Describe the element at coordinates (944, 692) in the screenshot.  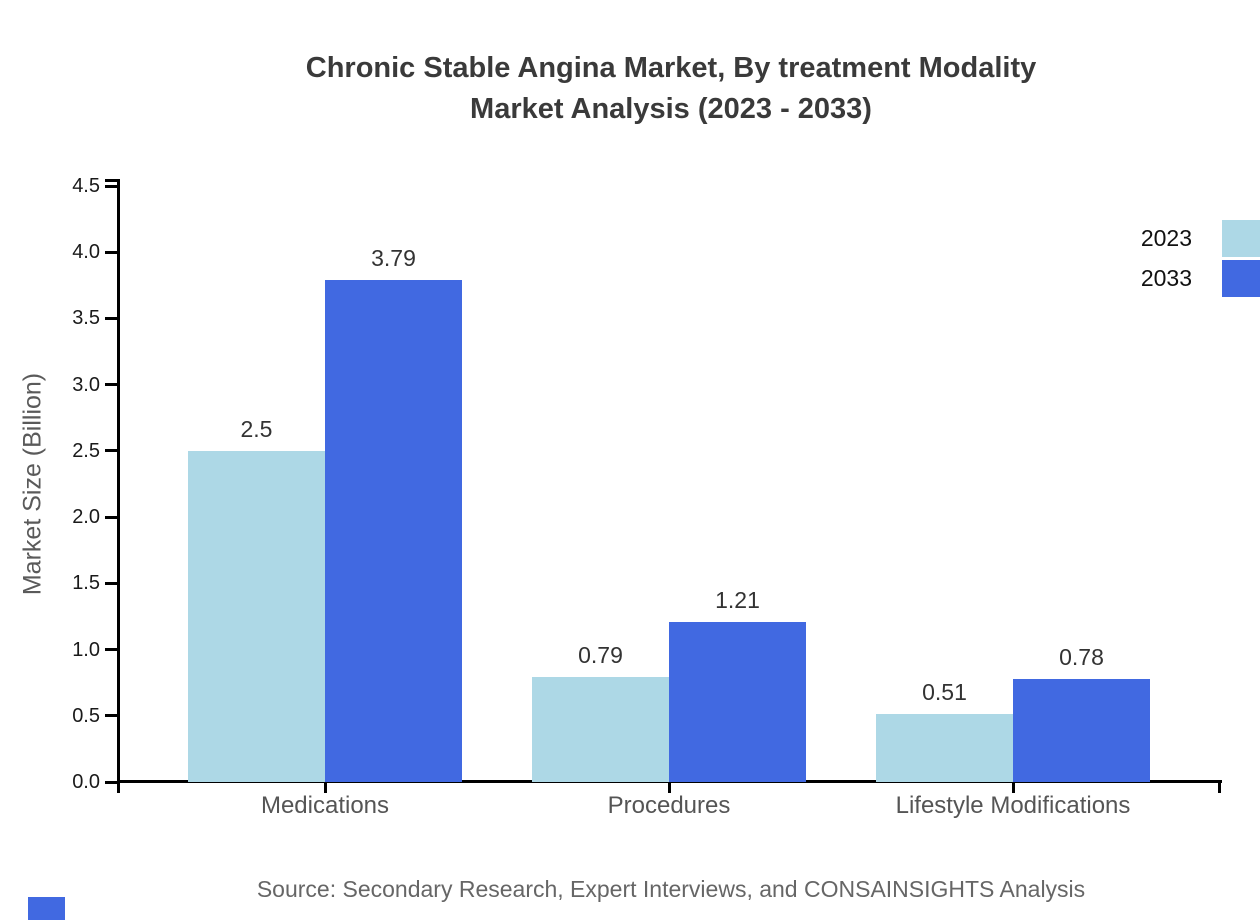
I see `bar-value-label: 0.51` at that location.